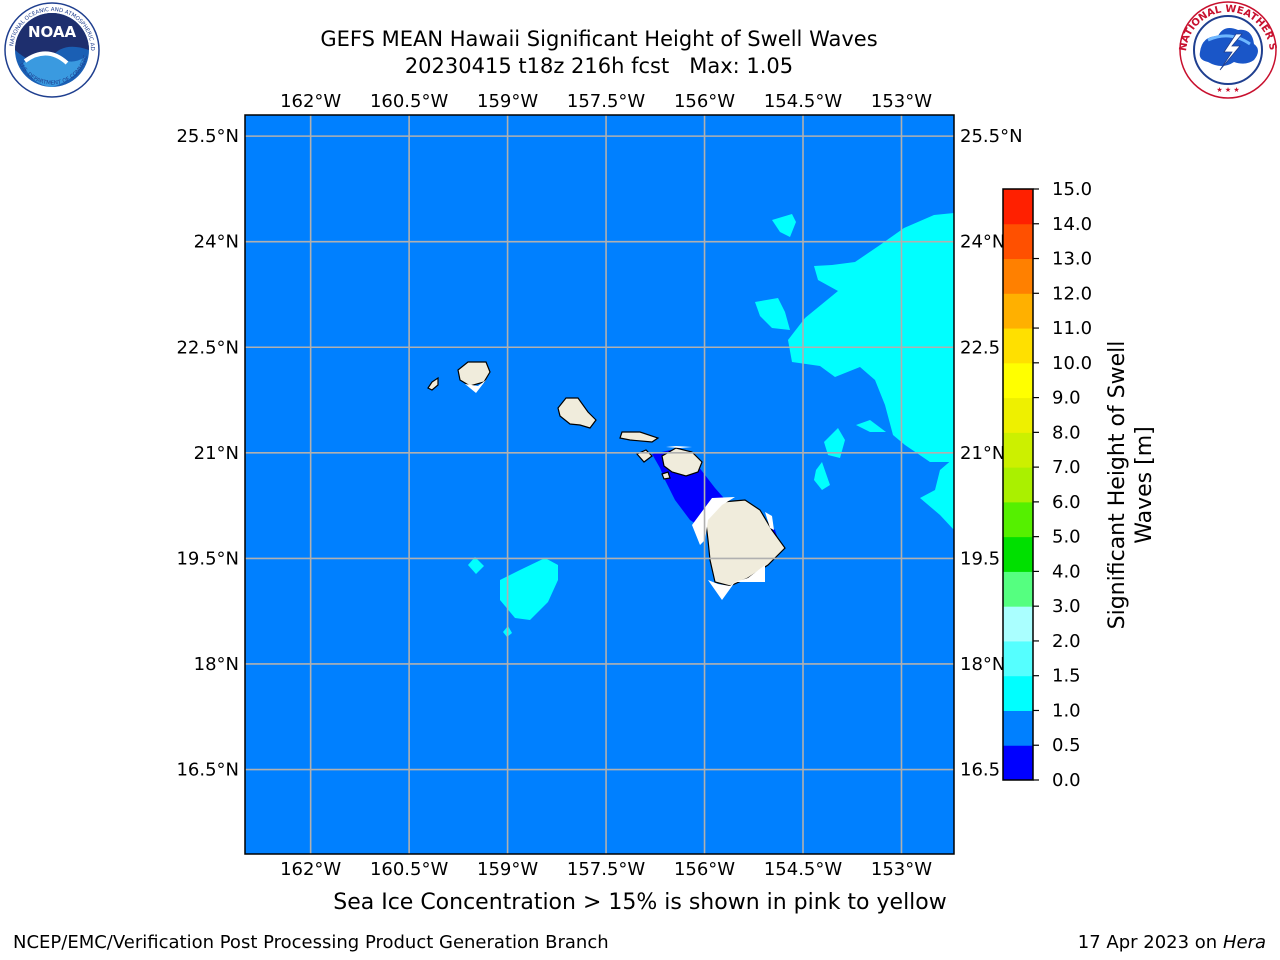 The image size is (1280, 960). What do you see at coordinates (1066, 710) in the screenshot?
I see `colorbar-tick-label: 1.0` at bounding box center [1066, 710].